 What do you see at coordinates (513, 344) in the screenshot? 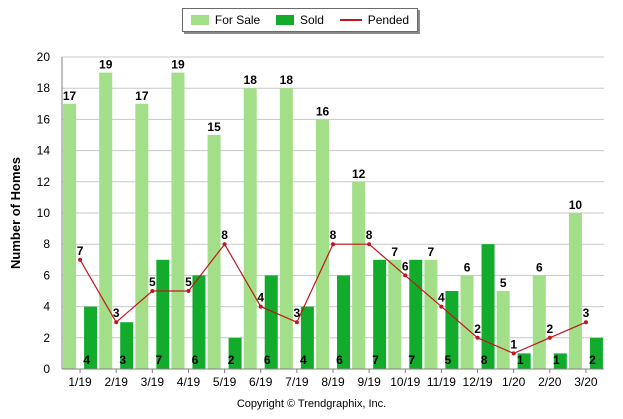
I see `pended-value-label: 1` at bounding box center [513, 344].